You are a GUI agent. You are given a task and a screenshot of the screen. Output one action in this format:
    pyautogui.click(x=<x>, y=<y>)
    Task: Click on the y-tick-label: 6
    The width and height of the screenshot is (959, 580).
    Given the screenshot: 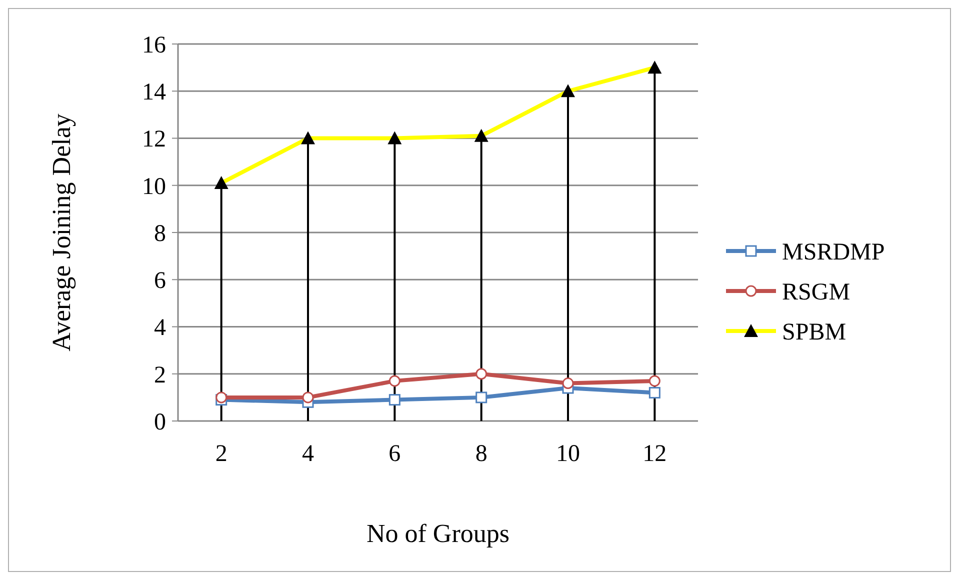 What is the action you would take?
    pyautogui.click(x=160, y=281)
    